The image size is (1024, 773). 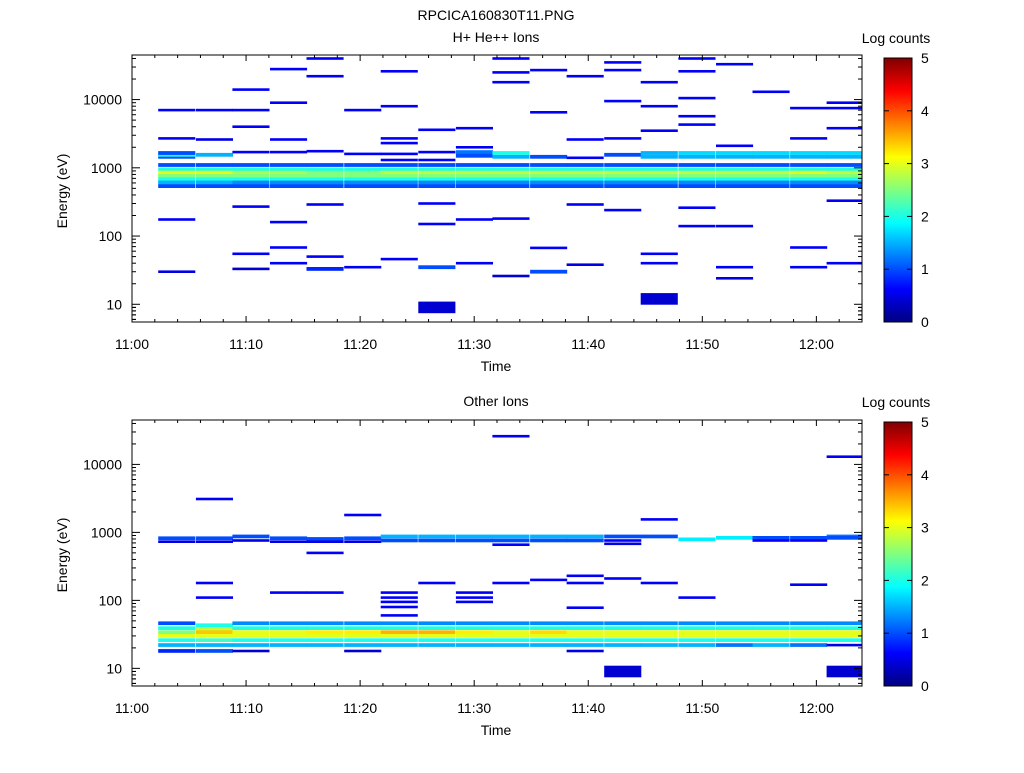 I want to click on y-tick-label: 10, so click(x=114, y=304).